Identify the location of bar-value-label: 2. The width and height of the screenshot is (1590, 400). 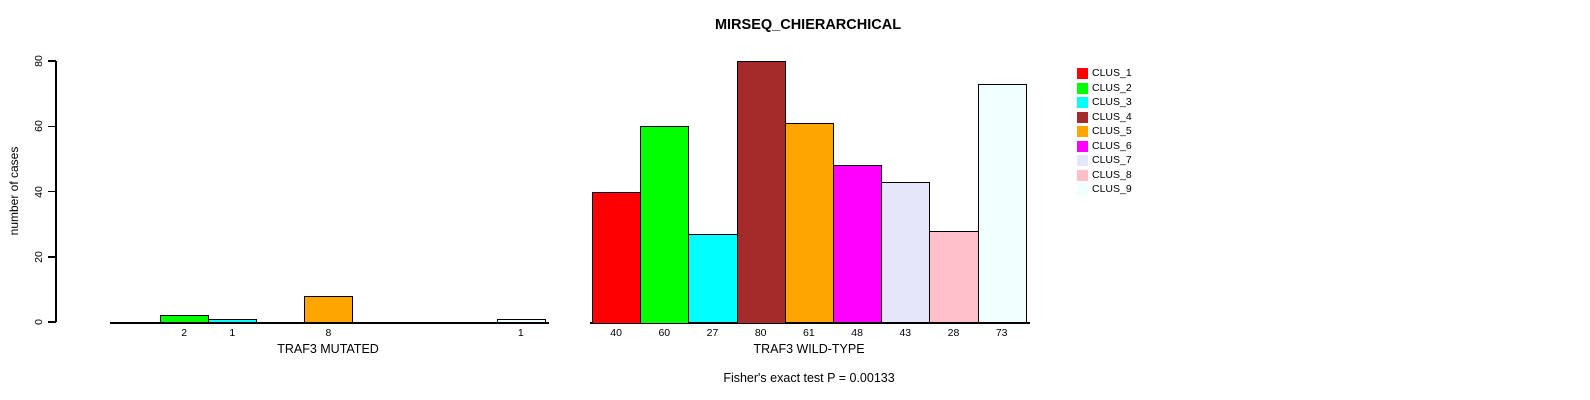
(184, 333).